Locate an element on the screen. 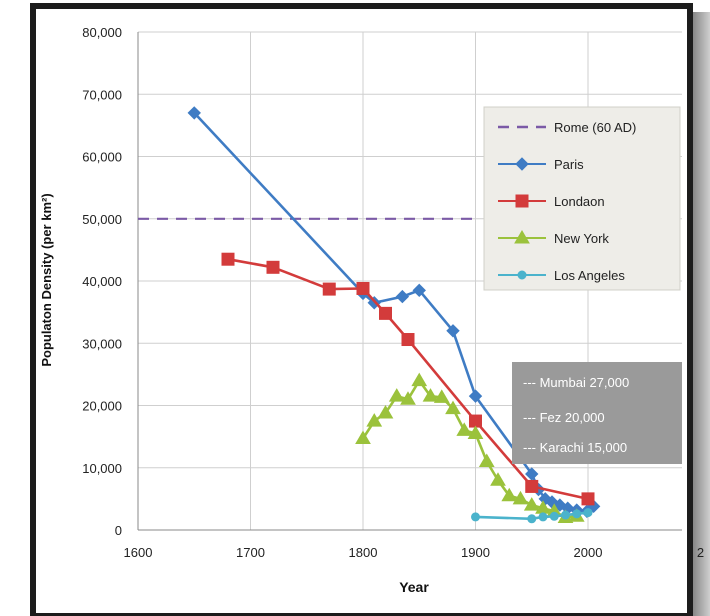 The image size is (710, 616). y-tick-label: 40,000 is located at coordinates (102, 281).